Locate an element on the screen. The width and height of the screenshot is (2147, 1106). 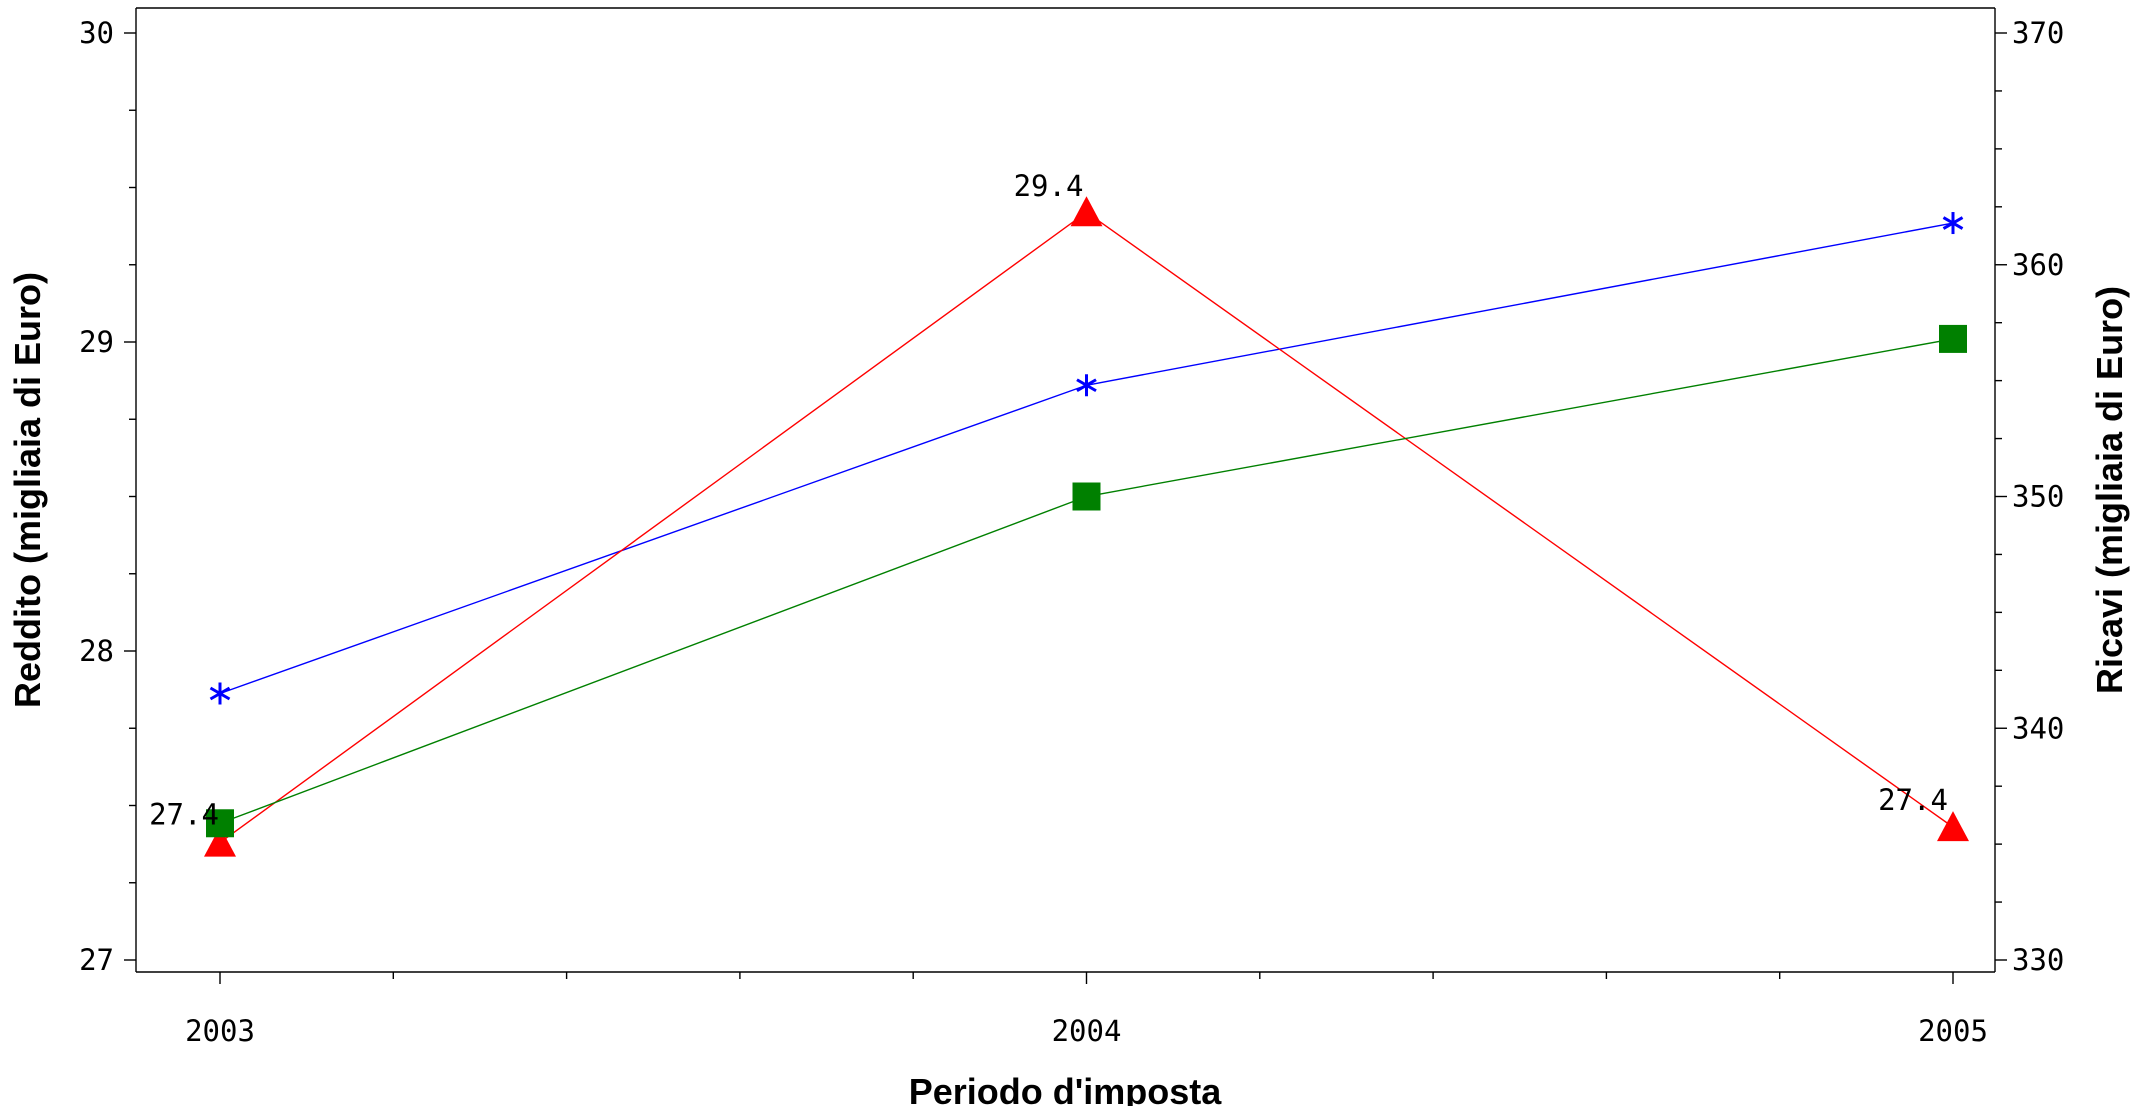
x-axis-title: Periodo d'imposta is located at coordinates (1066, 1088).